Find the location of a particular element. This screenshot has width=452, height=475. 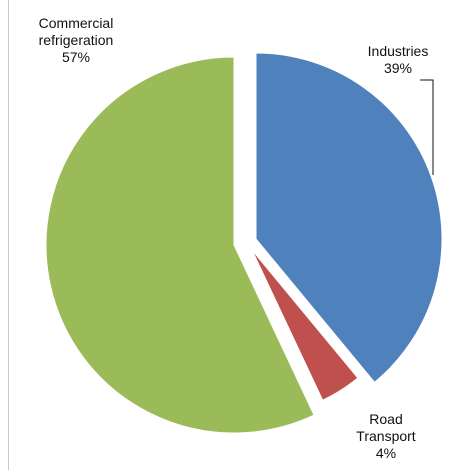

slice-name-commercial-refrigeration: refrigeration is located at coordinates (76, 40).